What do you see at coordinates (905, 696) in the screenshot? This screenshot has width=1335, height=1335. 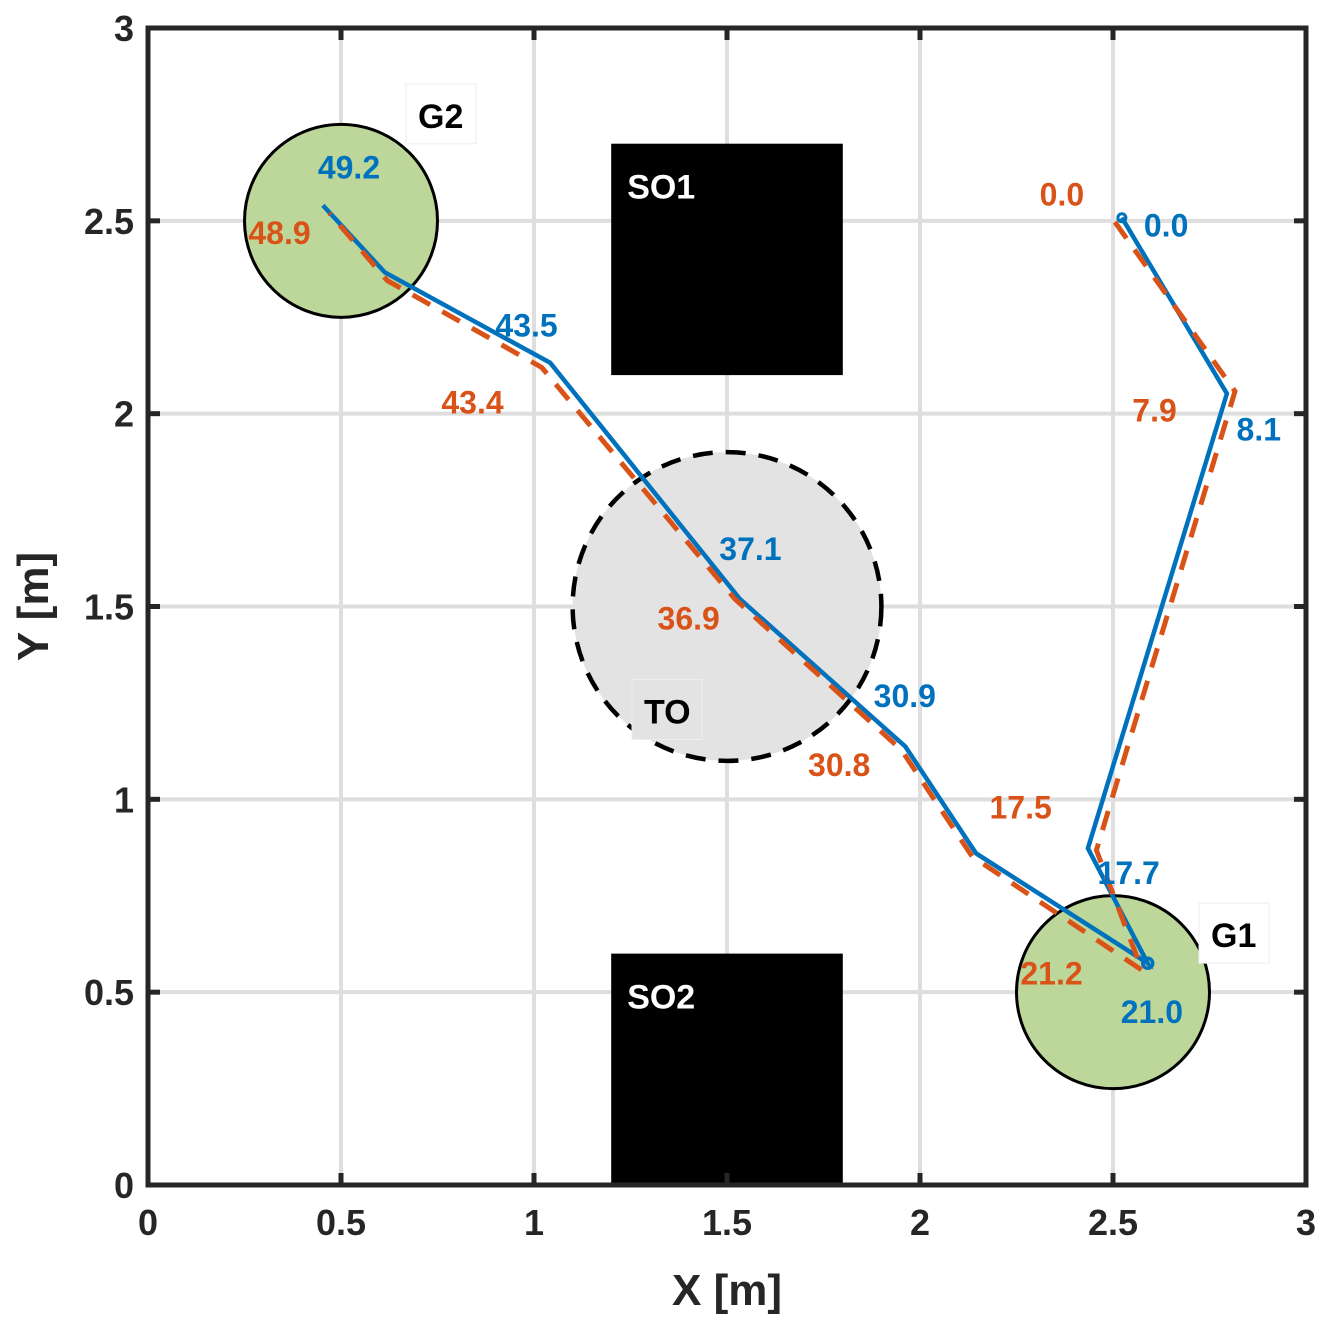 I see `annotation-blue-30-9: 30.9` at bounding box center [905, 696].